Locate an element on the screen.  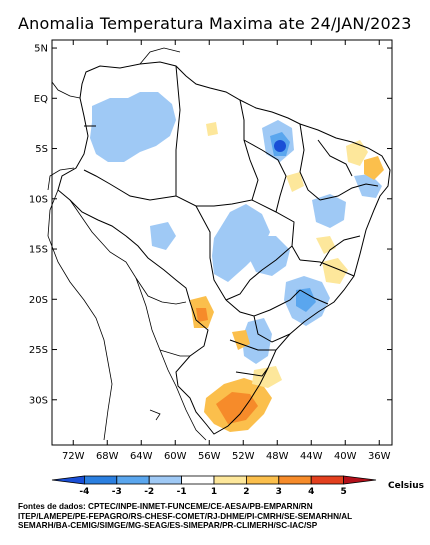
lat-tick-label: 25S is located at coordinates (38, 350).